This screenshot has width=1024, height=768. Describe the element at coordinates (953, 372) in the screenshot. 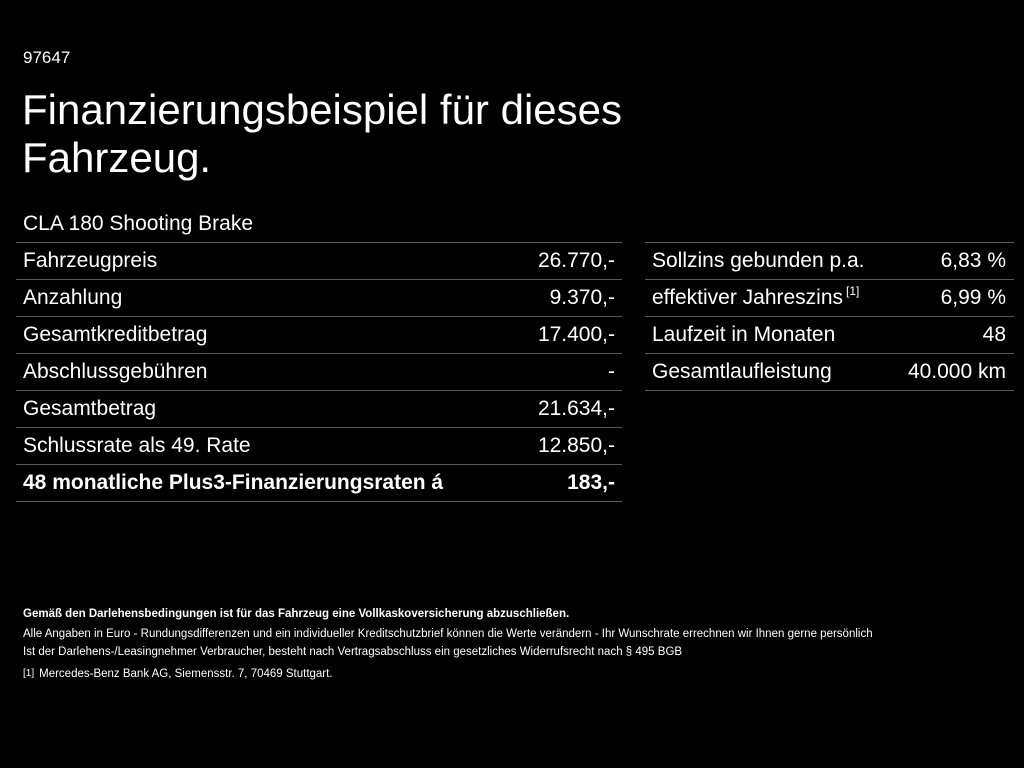

I see `row-value: 40.000 km` at that location.